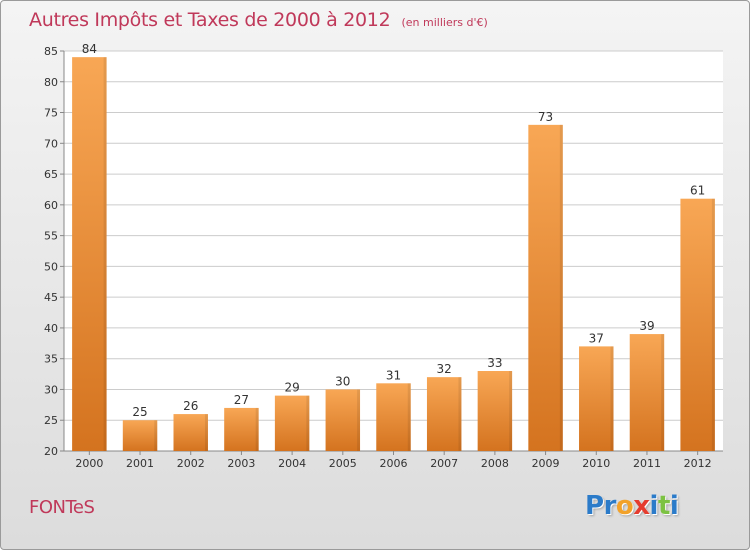 Image resolution: width=750 pixels, height=550 pixels. I want to click on logo-letter: o, so click(624, 506).